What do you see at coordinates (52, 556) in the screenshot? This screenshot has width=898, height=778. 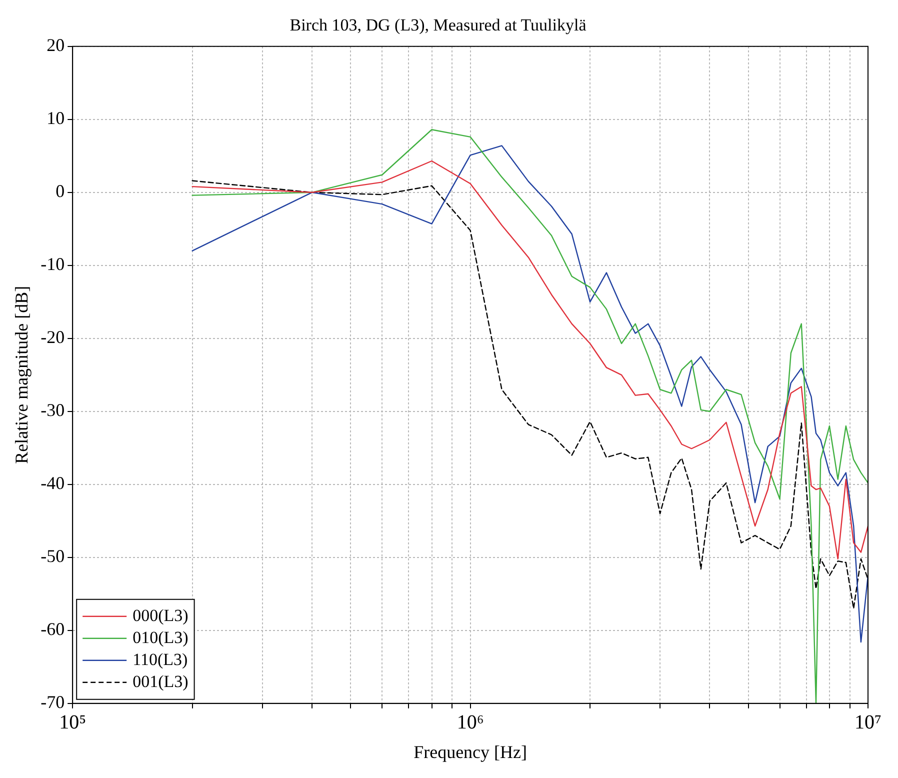 I see `y-tick-label: -50` at bounding box center [52, 556].